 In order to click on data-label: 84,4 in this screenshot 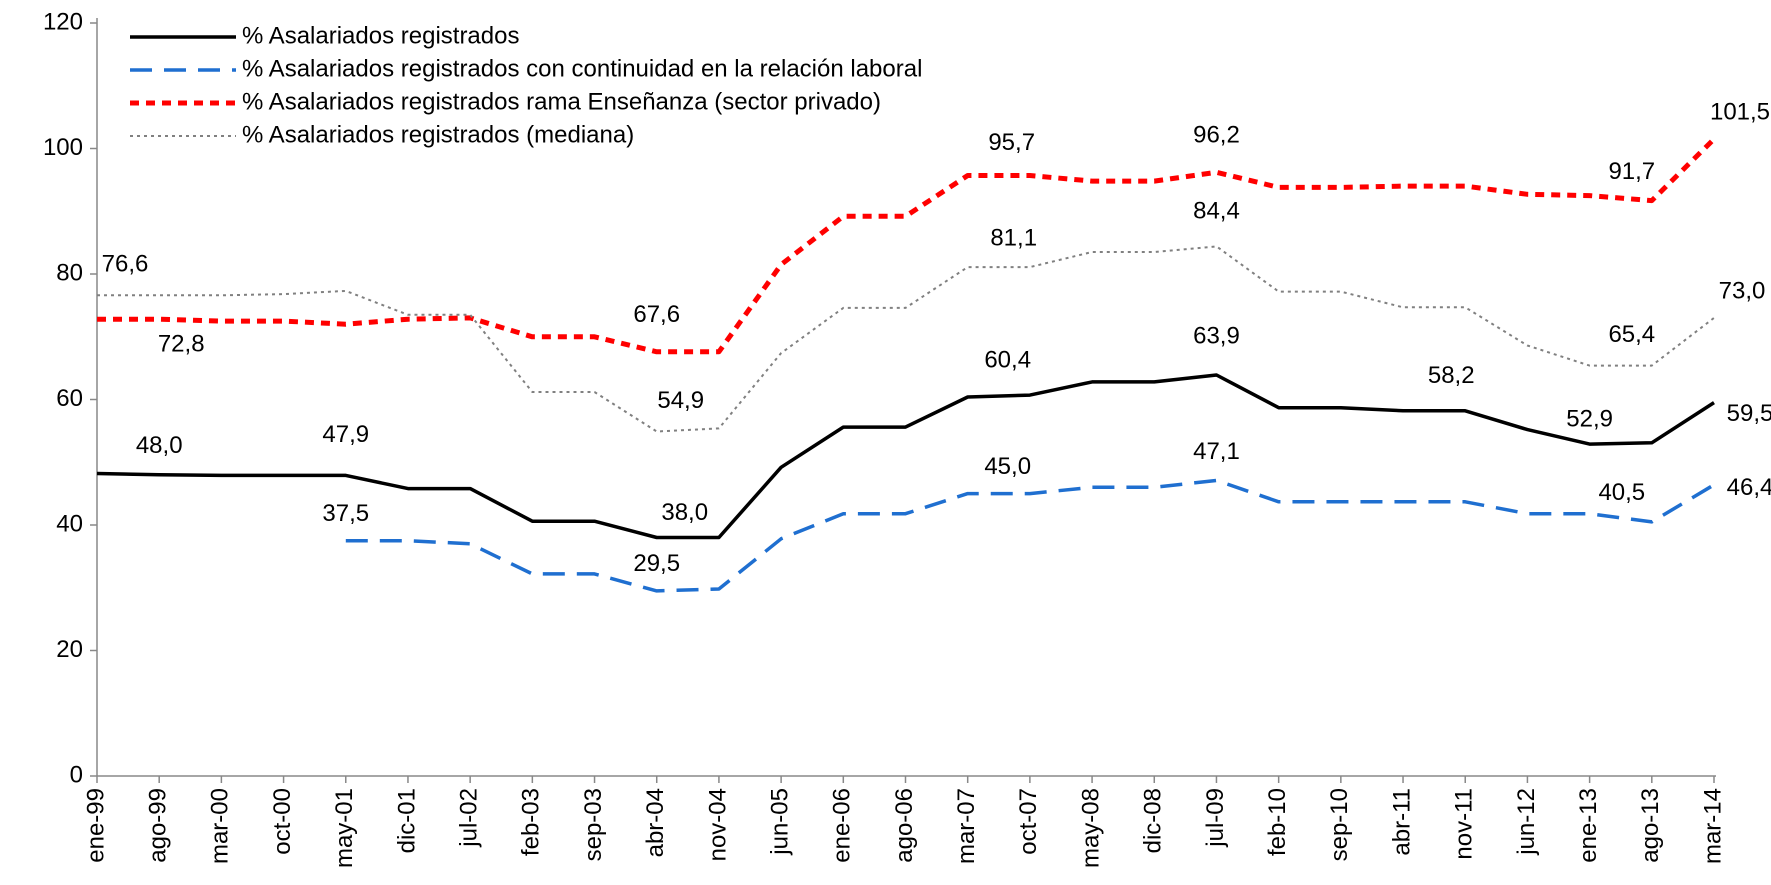, I will do `click(1216, 211)`.